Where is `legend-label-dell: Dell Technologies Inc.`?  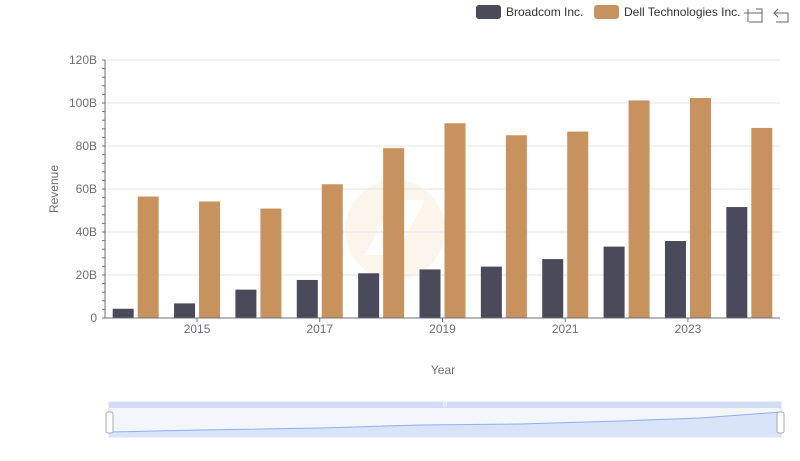
legend-label-dell: Dell Technologies Inc. is located at coordinates (682, 12).